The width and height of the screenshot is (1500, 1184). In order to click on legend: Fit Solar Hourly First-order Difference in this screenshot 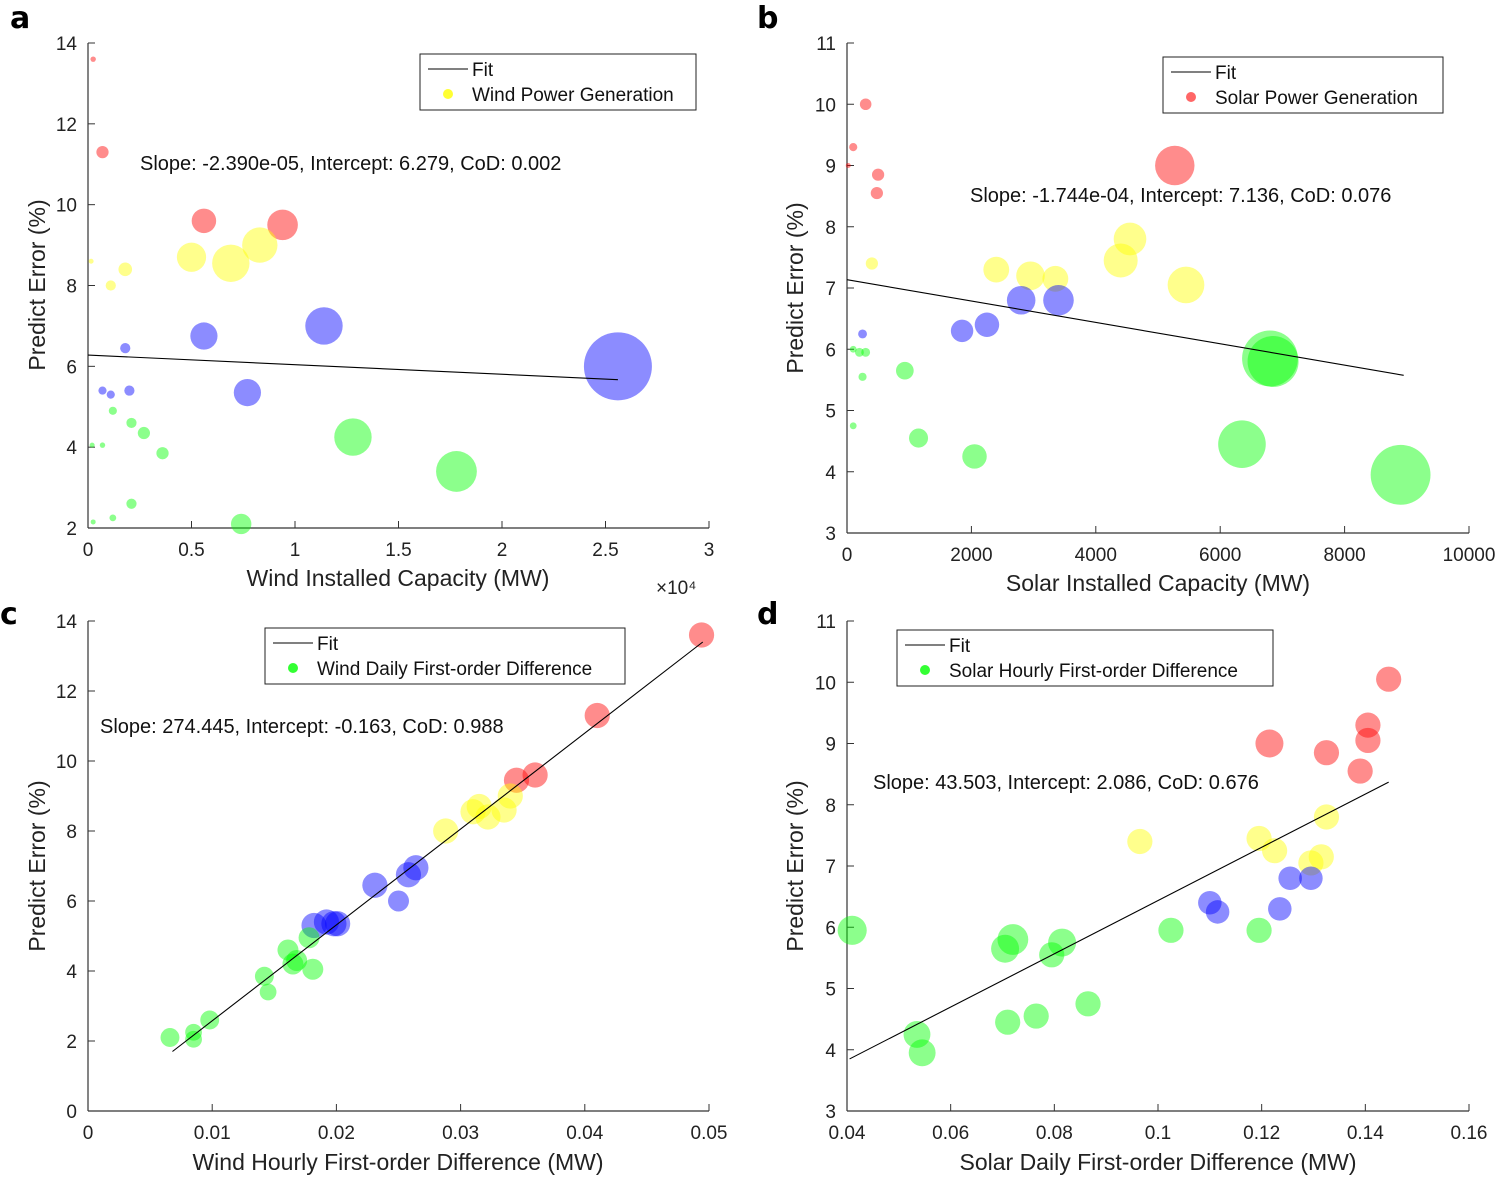, I will do `click(1085, 658)`.